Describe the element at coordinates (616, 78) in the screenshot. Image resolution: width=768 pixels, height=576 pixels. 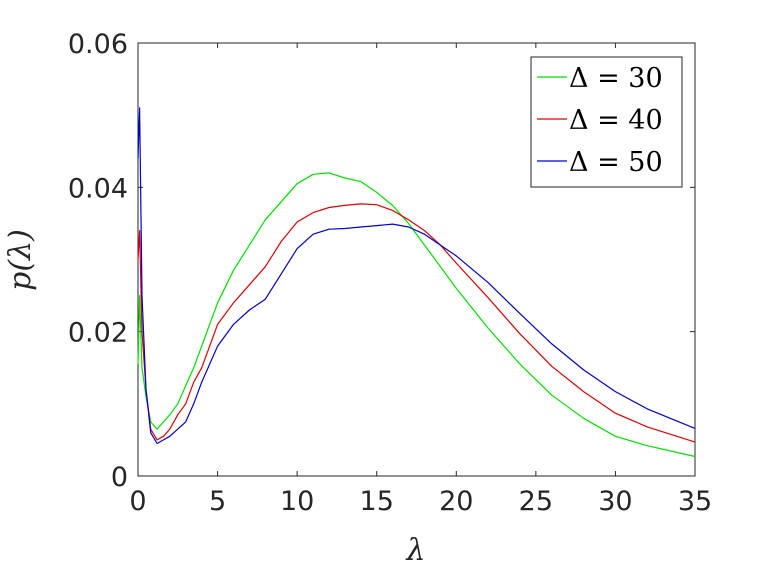
I see `legend-label-1: Δ = 30` at that location.